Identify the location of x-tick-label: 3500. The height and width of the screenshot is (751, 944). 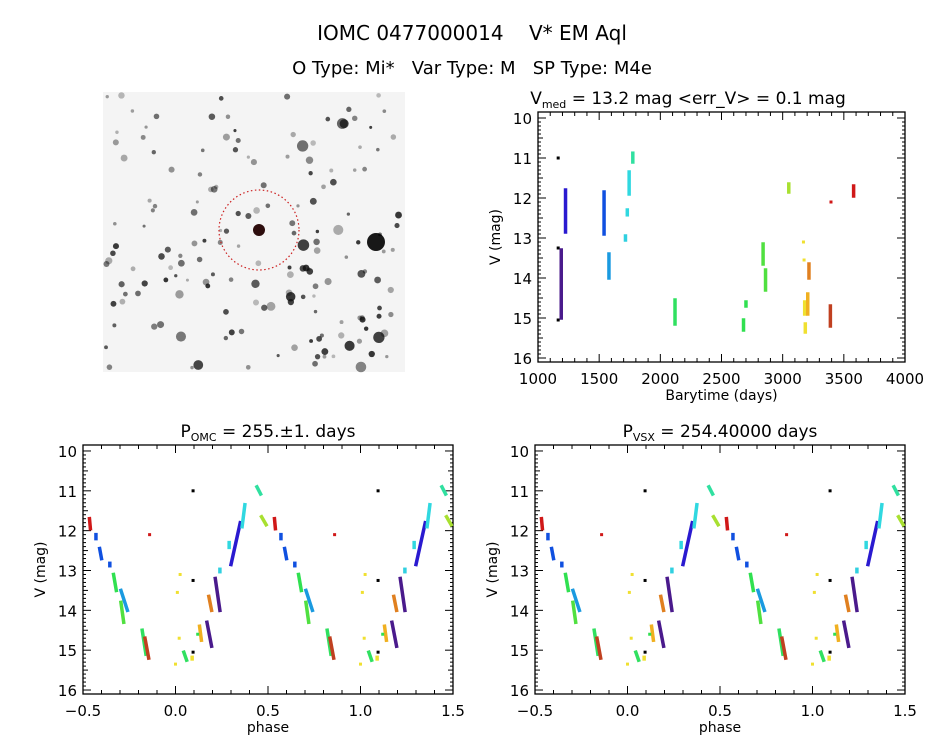
(844, 379).